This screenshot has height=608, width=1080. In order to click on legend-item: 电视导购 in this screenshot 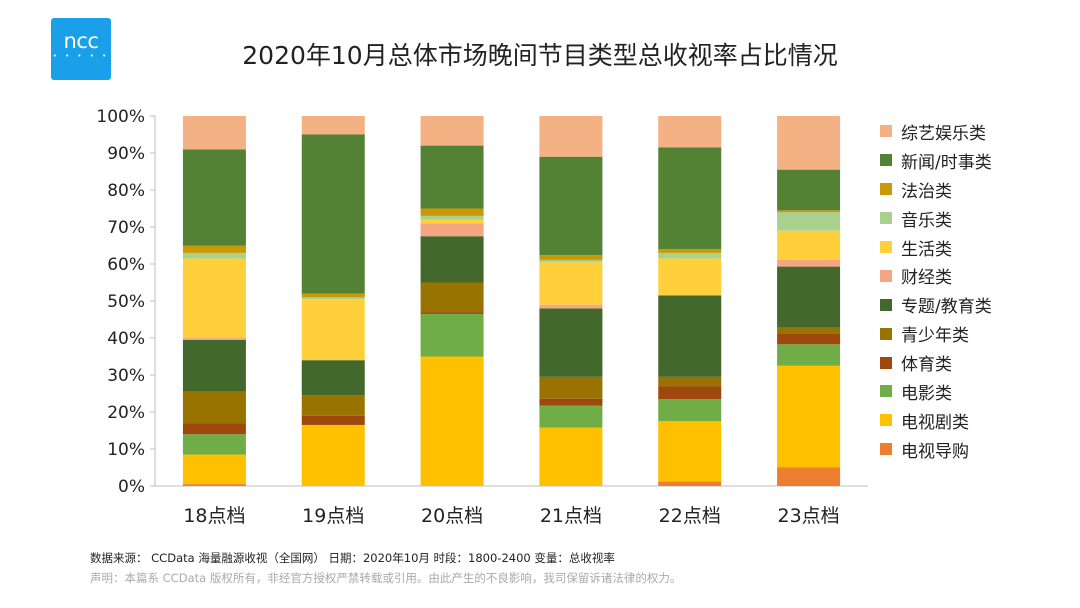, I will do `click(936, 449)`.